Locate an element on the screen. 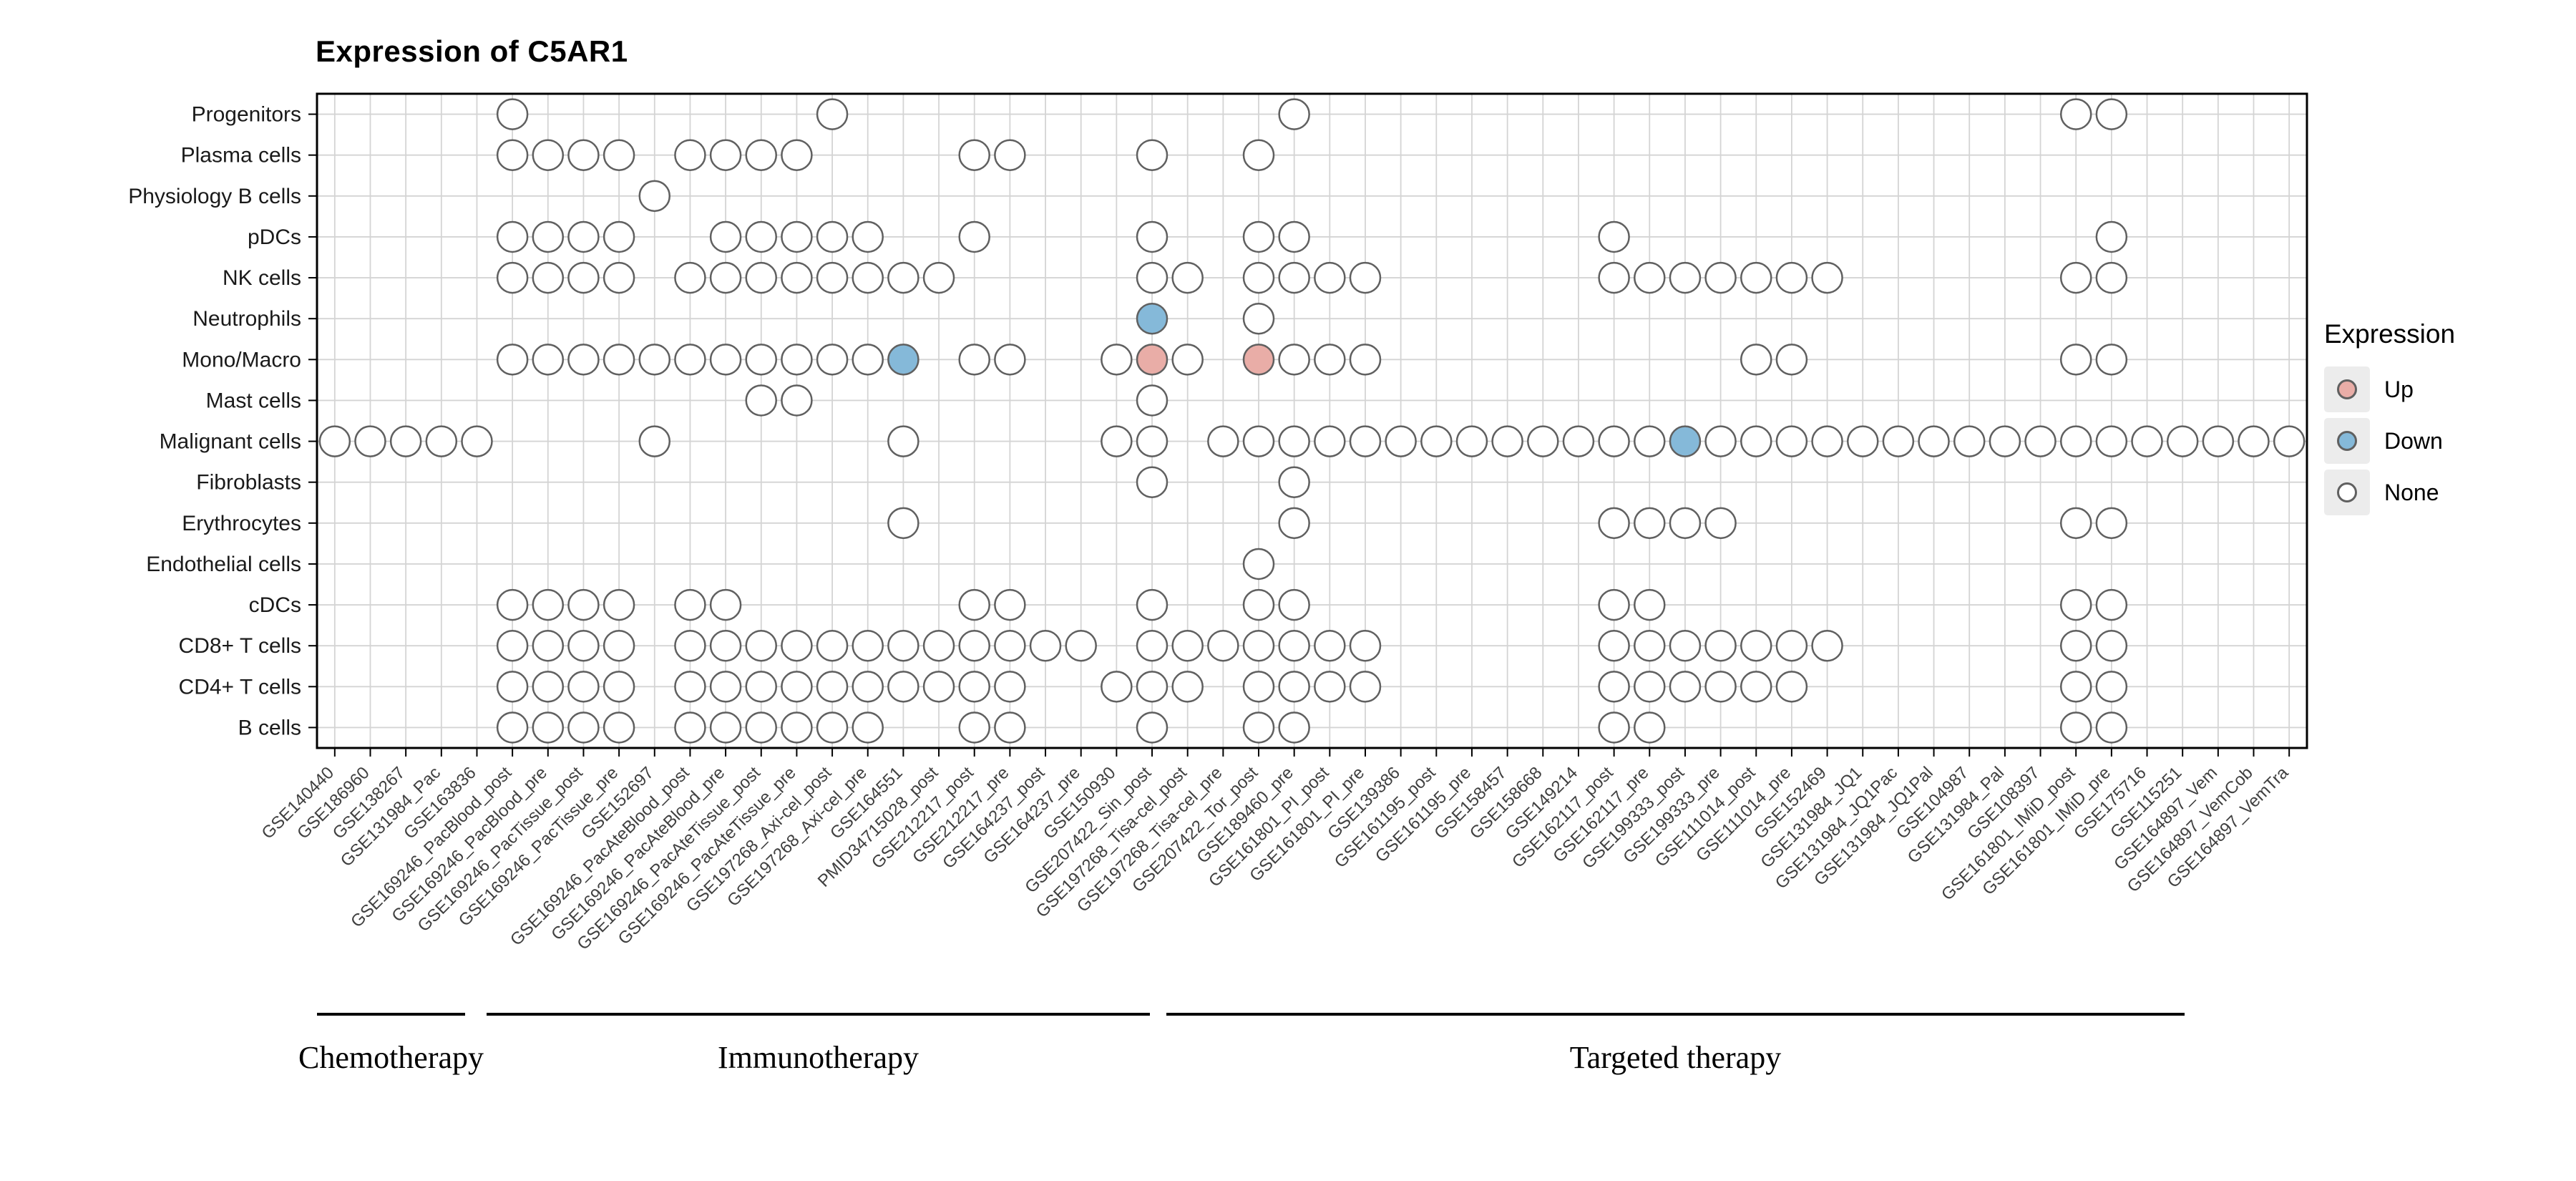 This screenshot has height=1181, width=2576. therapy-group-label: Immunotherapy is located at coordinates (818, 1057).